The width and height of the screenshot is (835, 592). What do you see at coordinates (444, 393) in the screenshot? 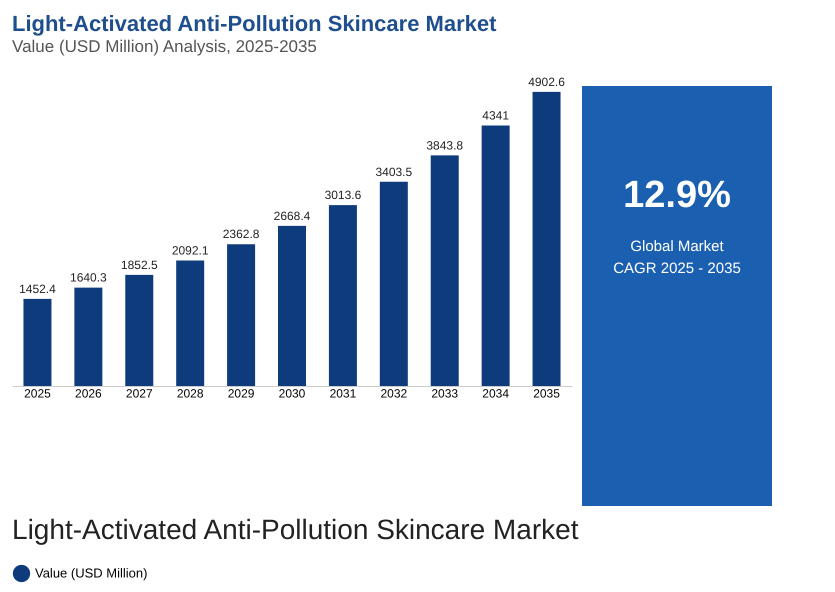
I see `x-tick-label: 2033` at bounding box center [444, 393].